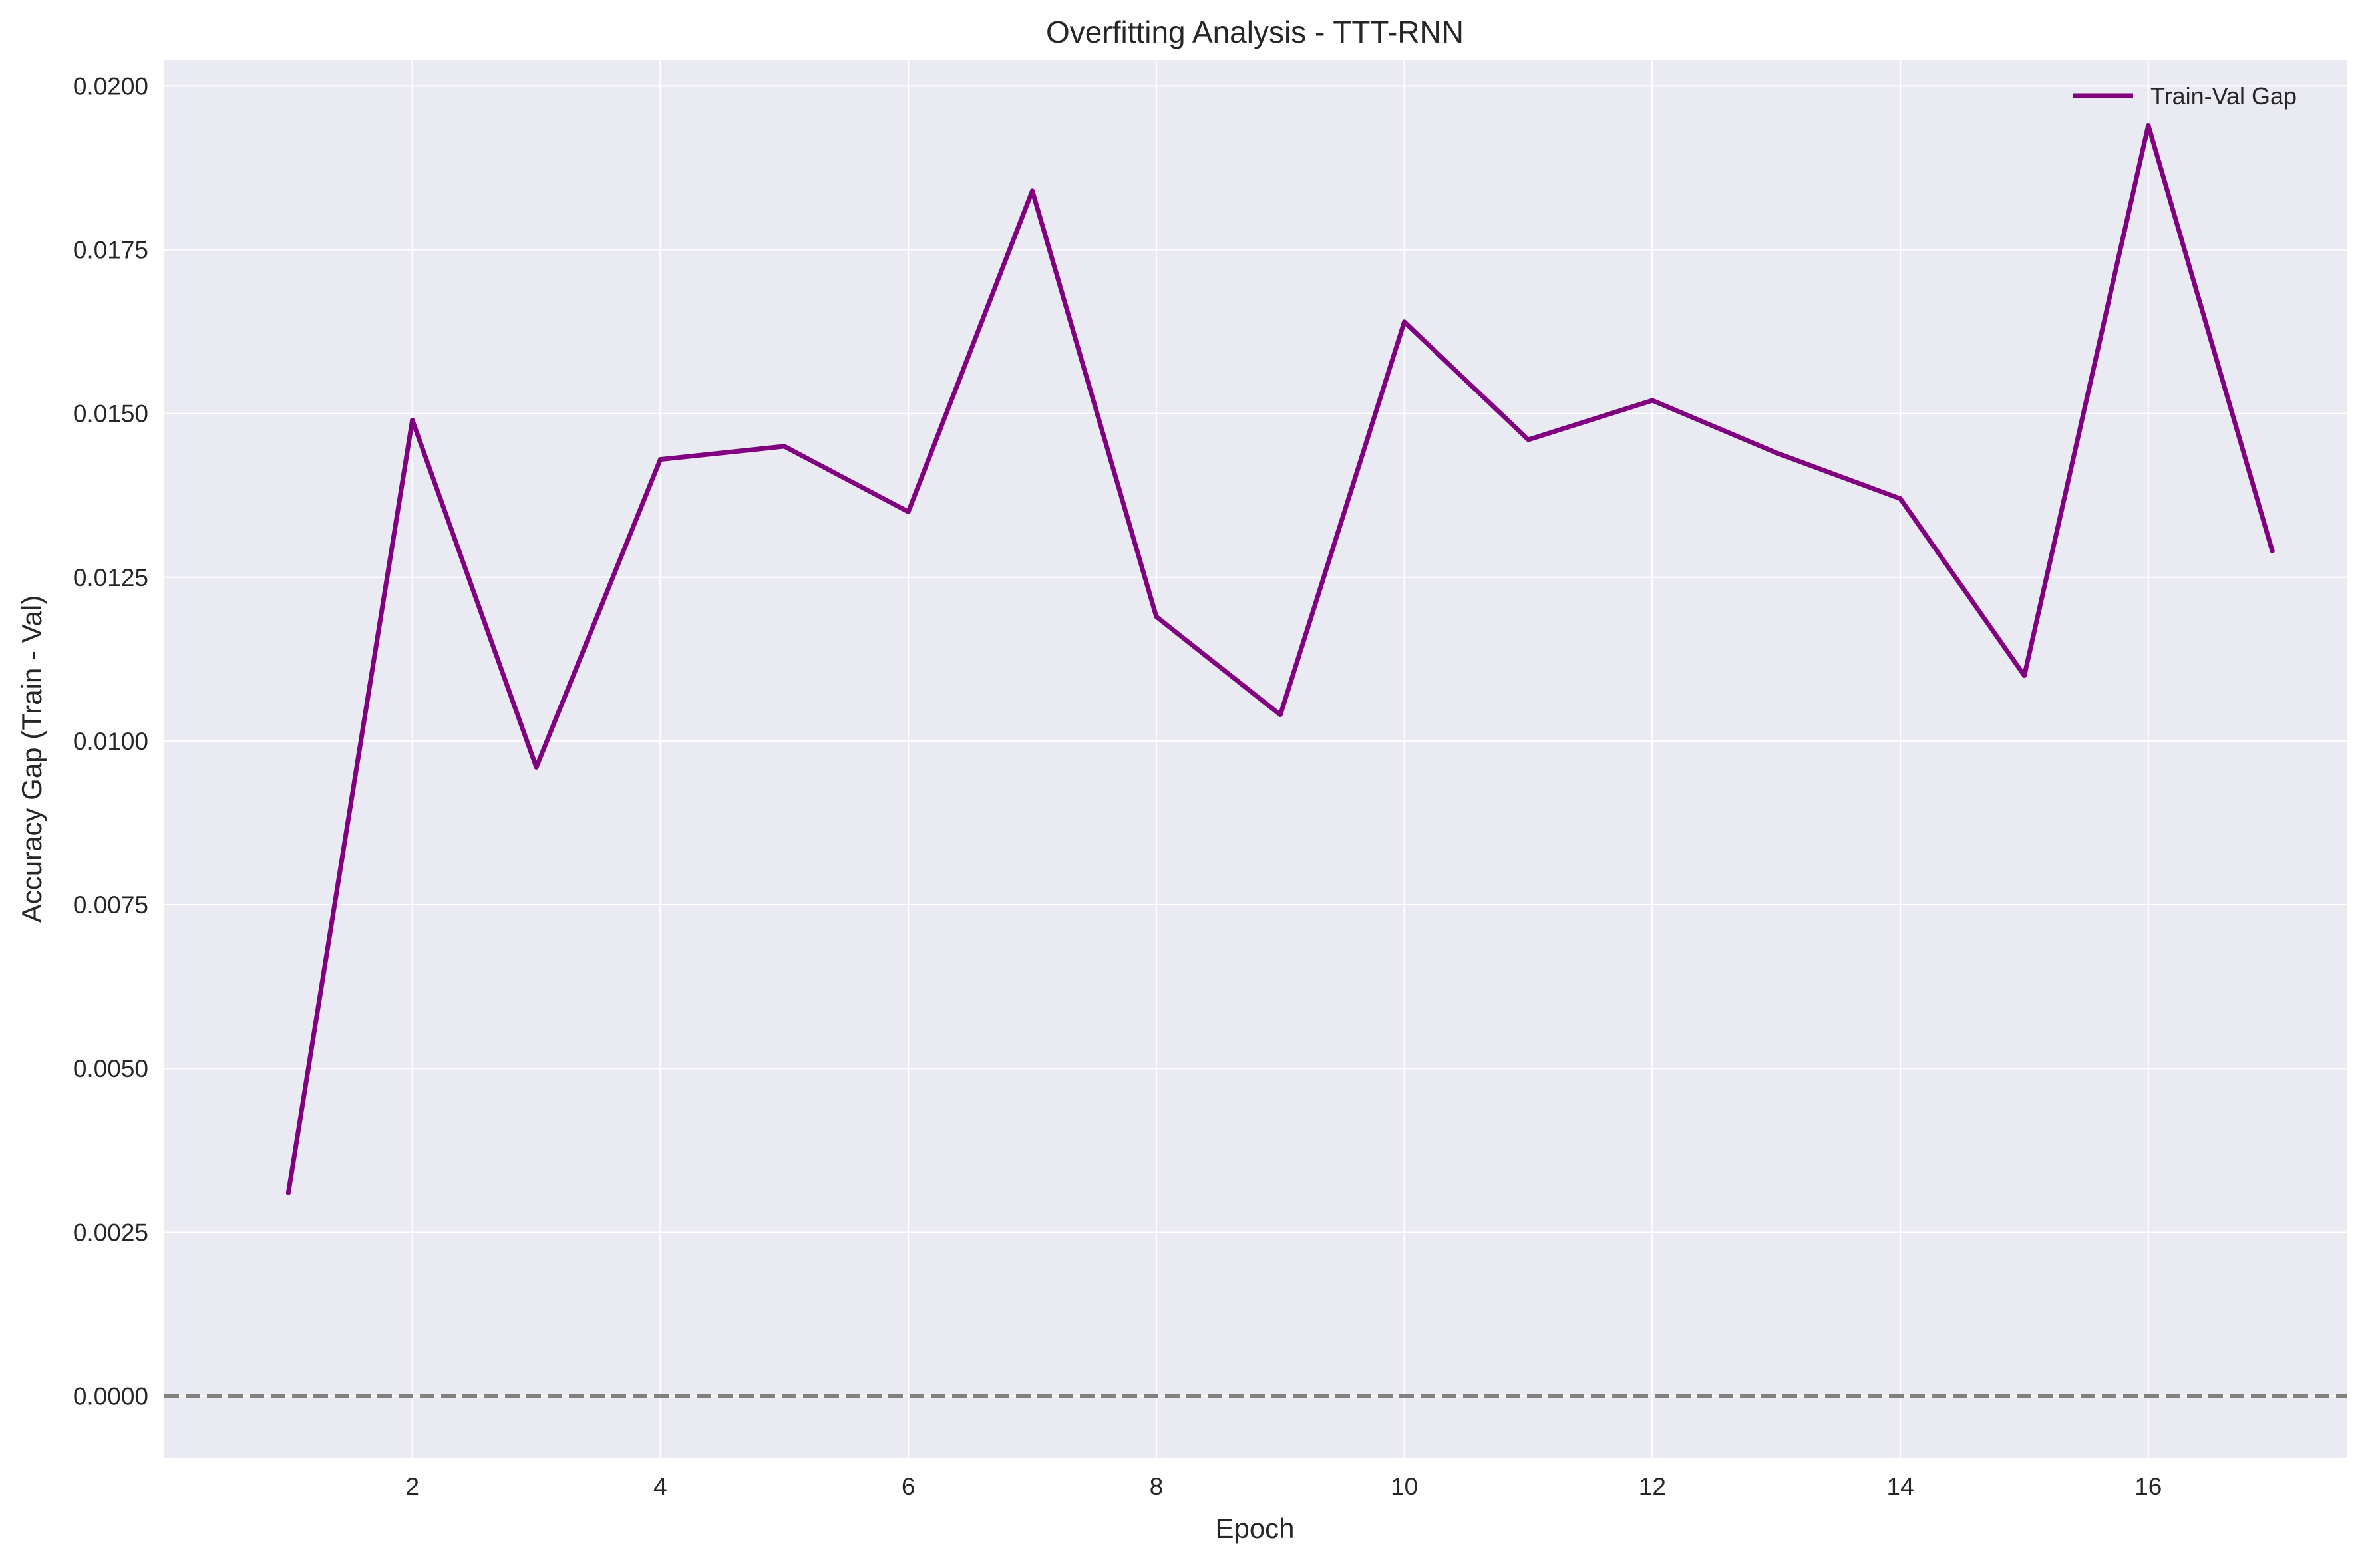 The width and height of the screenshot is (2364, 1568). Describe the element at coordinates (110, 741) in the screenshot. I see `y-tick-label: 0.0100` at that location.